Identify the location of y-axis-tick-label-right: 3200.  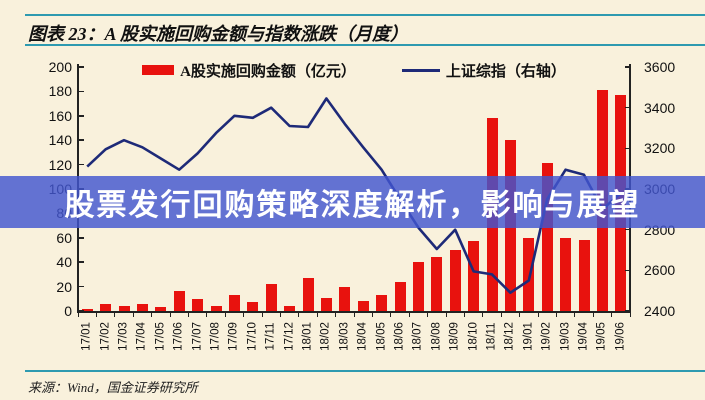
(660, 148).